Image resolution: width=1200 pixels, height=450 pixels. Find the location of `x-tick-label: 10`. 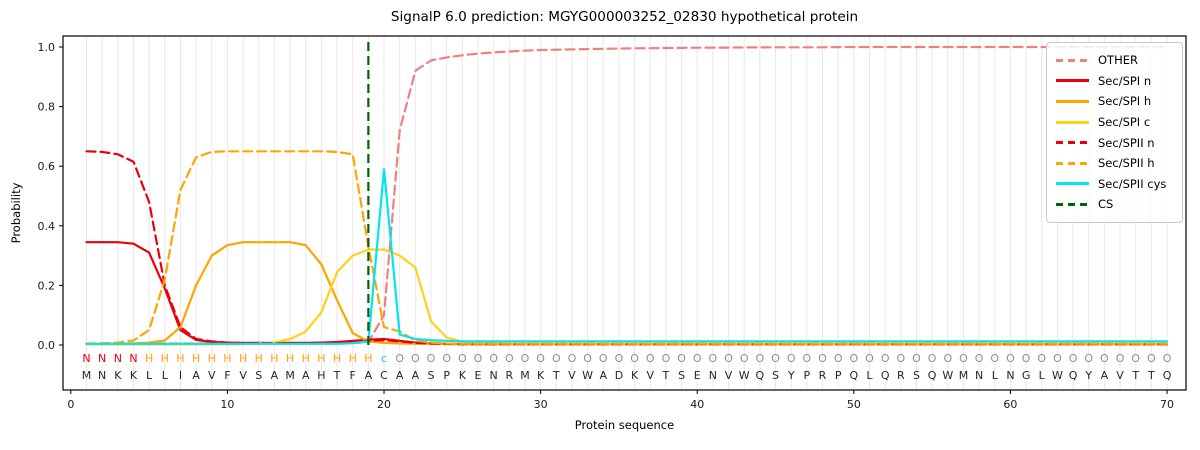

x-tick-label: 10 is located at coordinates (227, 404).